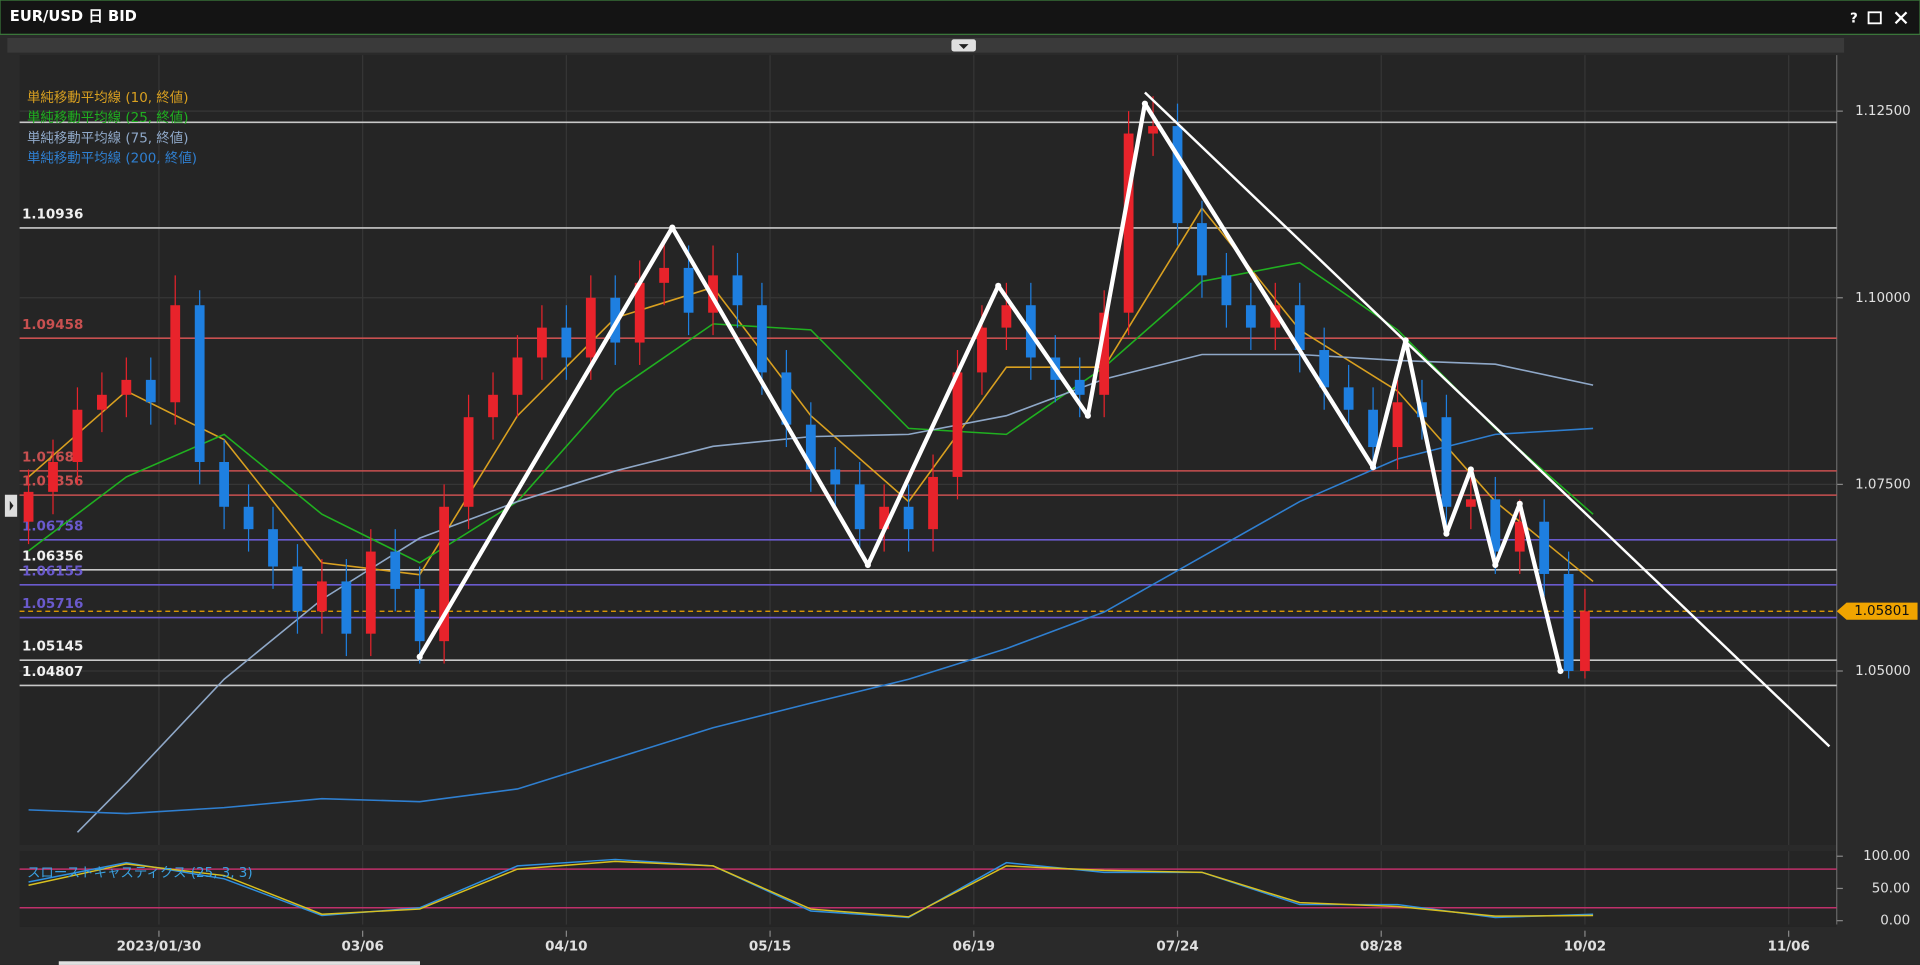  Describe the element at coordinates (974, 947) in the screenshot. I see `x-tick-label: 06/19` at that location.